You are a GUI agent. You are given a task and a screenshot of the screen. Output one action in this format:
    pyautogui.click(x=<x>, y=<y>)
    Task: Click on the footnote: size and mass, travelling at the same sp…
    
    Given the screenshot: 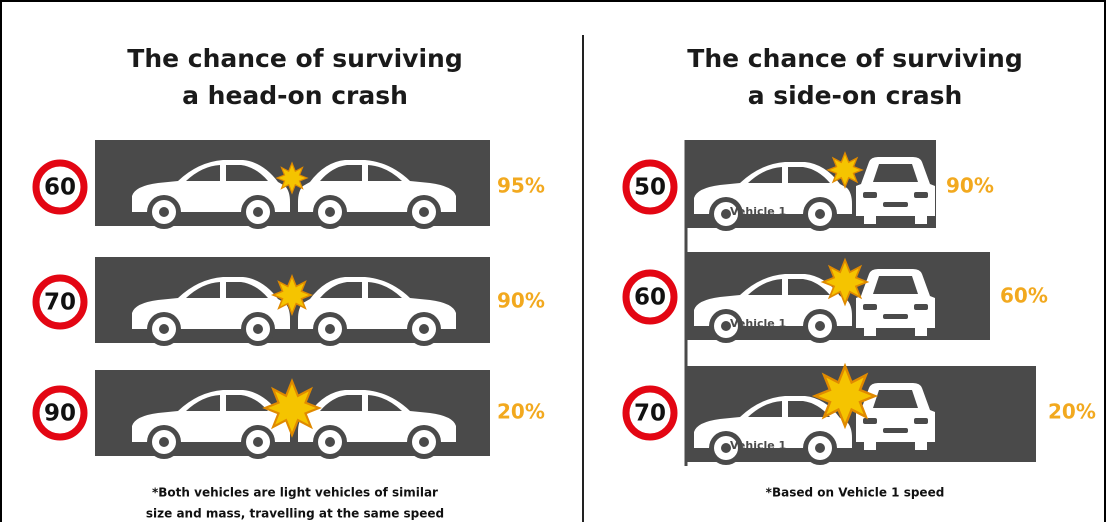 What is the action you would take?
    pyautogui.click(x=295, y=514)
    